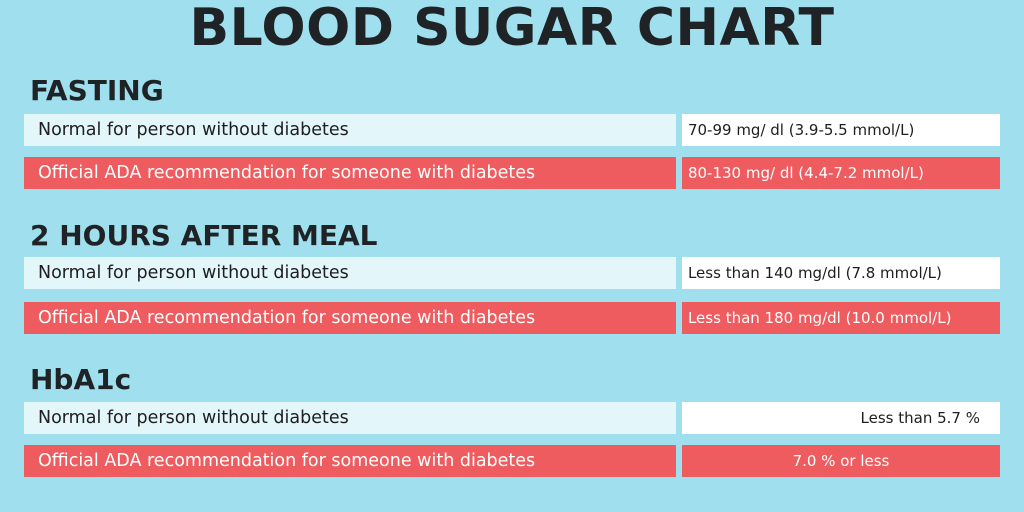 This screenshot has width=1024, height=512. What do you see at coordinates (512, 29) in the screenshot?
I see `page-title: BLOOD SUGAR CHART` at bounding box center [512, 29].